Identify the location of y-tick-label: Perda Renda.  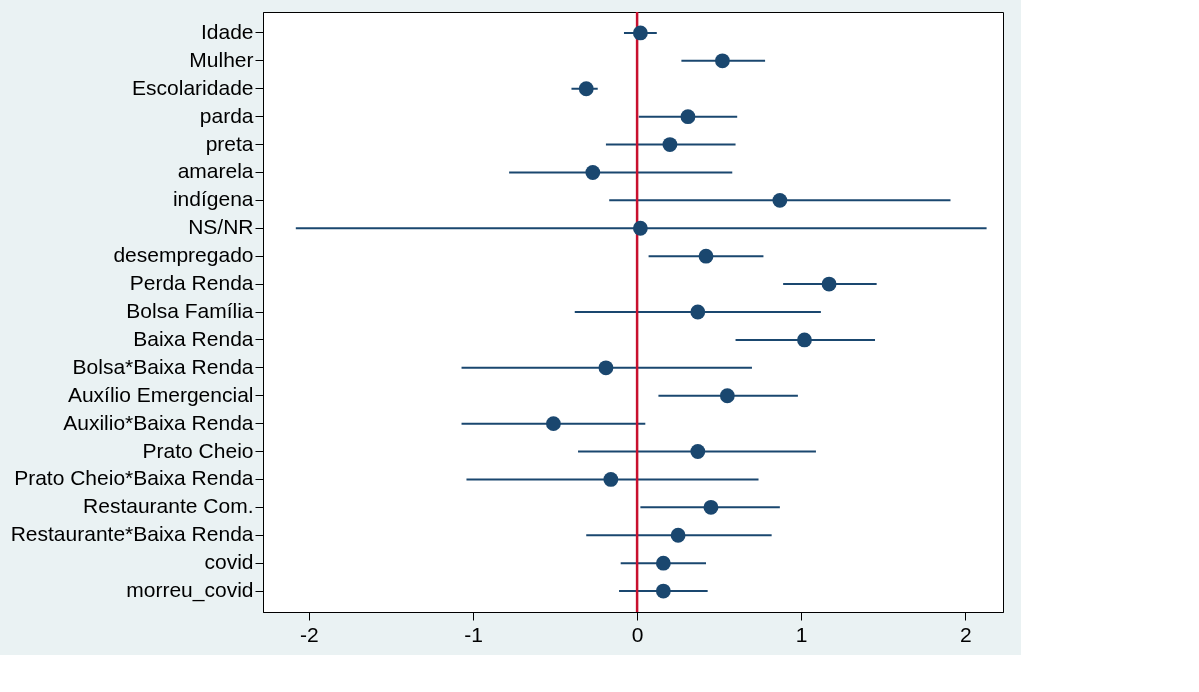
(191, 283).